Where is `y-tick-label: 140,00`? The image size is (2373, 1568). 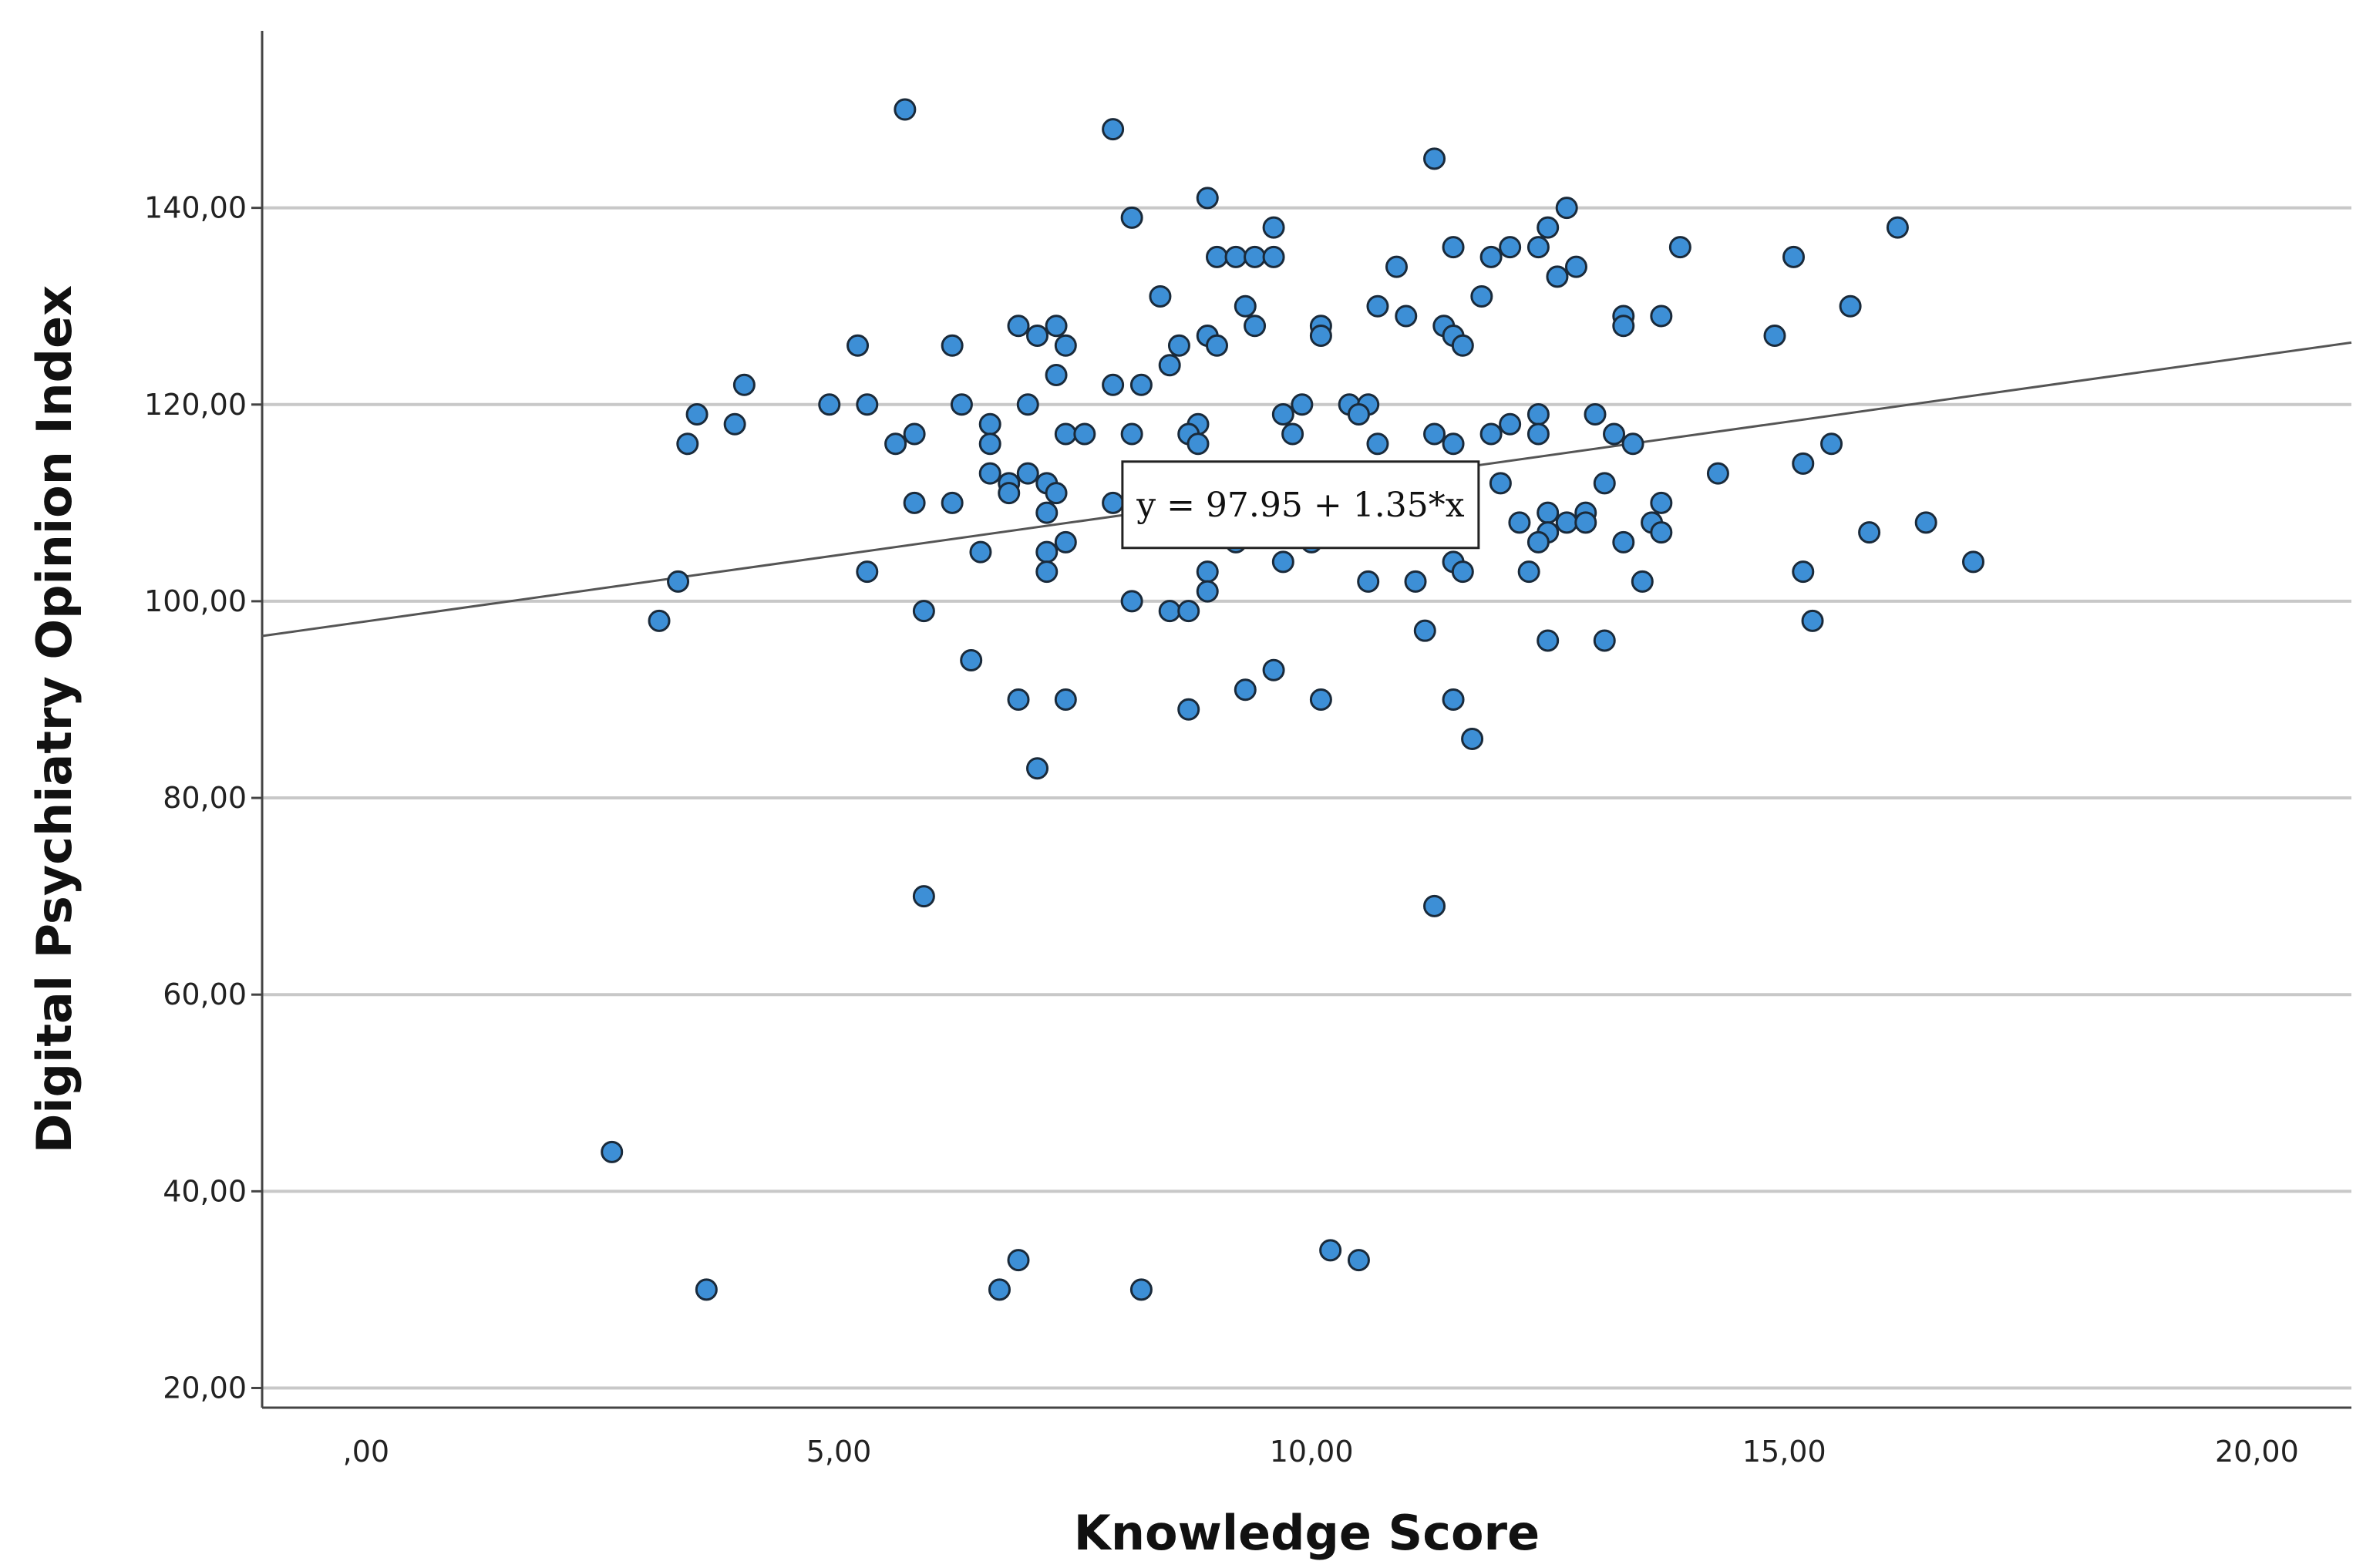 y-tick-label: 140,00 is located at coordinates (196, 208).